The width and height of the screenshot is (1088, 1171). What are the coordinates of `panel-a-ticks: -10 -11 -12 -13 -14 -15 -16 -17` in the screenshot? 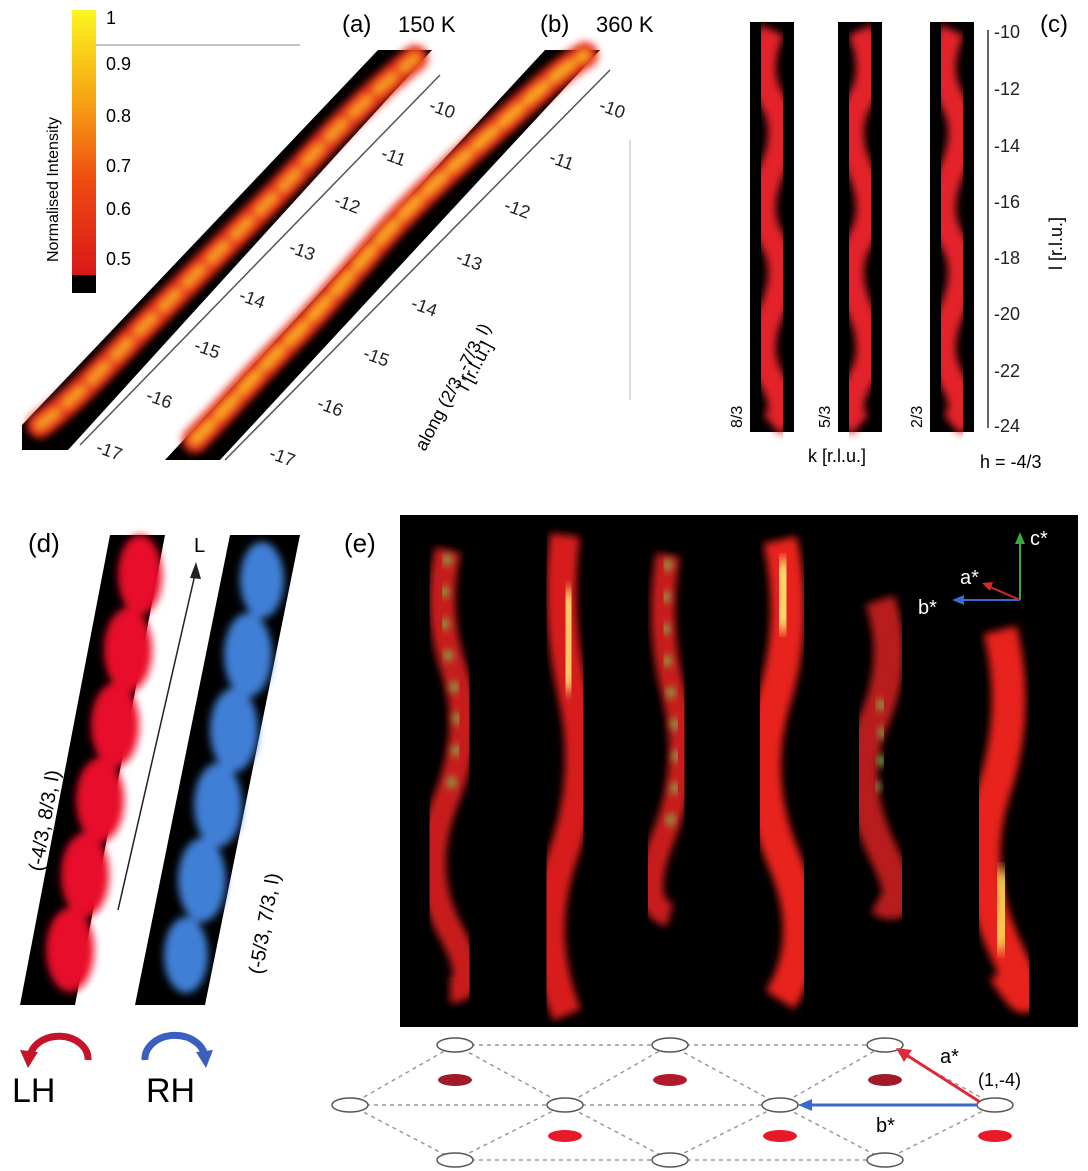 It's located at (276, 280).